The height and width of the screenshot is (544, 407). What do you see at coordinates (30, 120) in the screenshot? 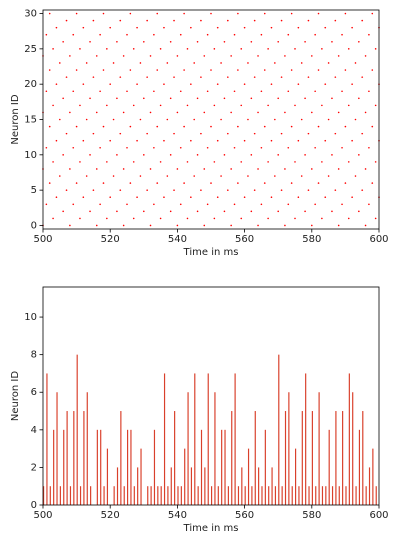
I see `y-tick-label: 15` at bounding box center [30, 120].